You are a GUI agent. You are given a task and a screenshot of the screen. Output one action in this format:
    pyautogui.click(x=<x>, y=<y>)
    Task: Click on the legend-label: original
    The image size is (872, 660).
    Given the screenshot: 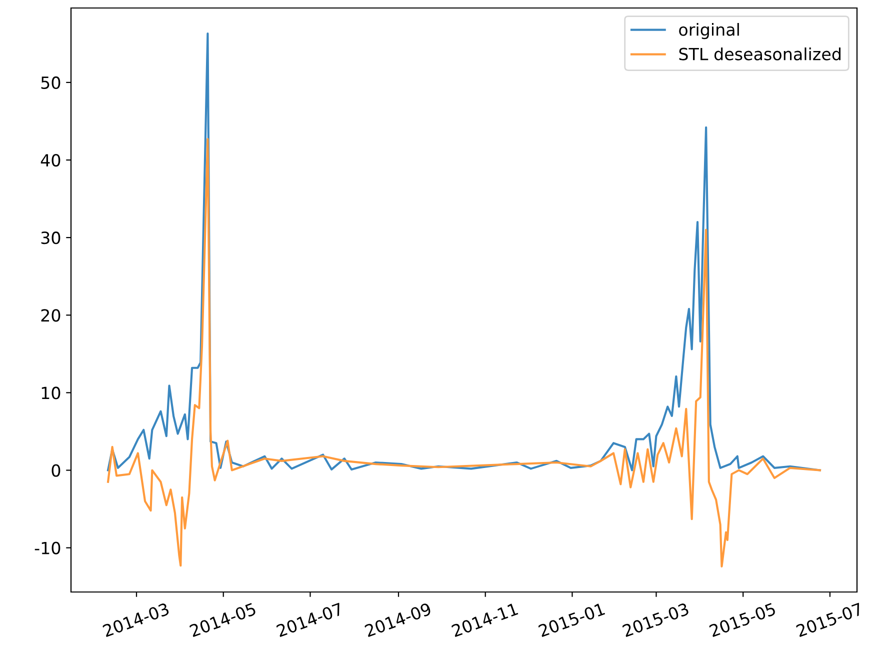 What is the action you would take?
    pyautogui.click(x=709, y=31)
    